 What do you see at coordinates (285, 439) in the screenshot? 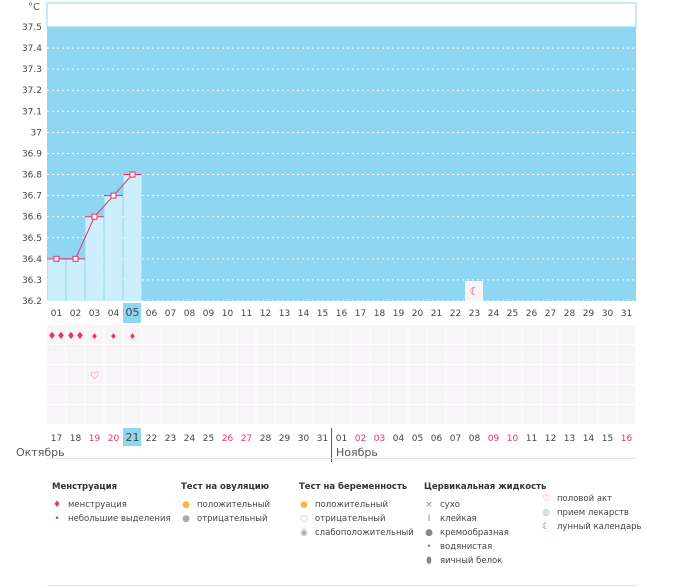
I see `calendar-date: 29` at bounding box center [285, 439].